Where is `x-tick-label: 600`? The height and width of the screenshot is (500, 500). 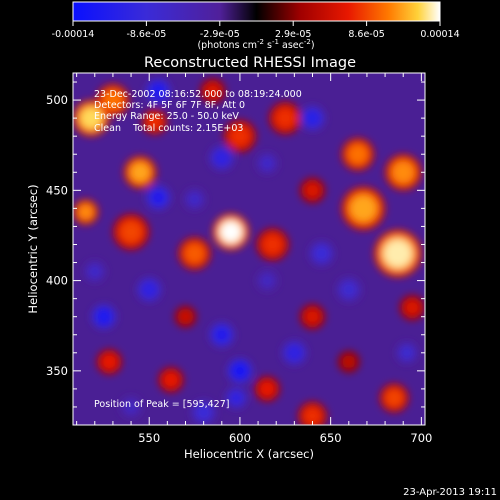 x-tick-label: 600 is located at coordinates (240, 438).